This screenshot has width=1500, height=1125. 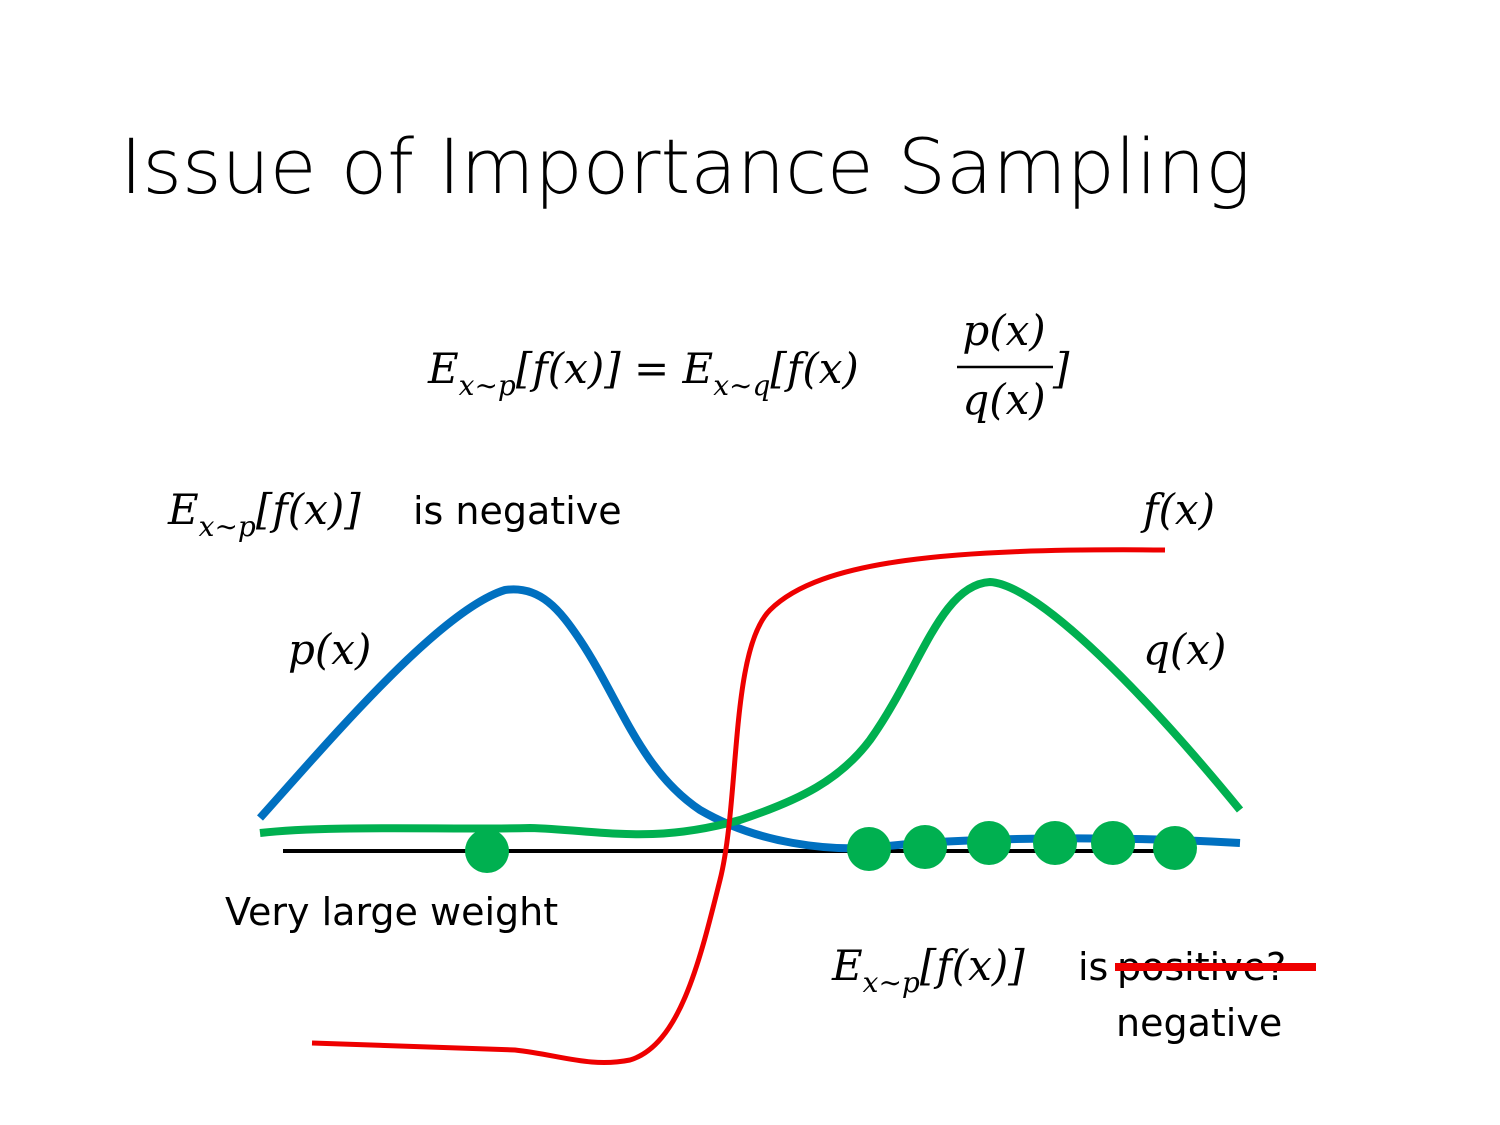 I want to click on math-body: [f(x), so click(x=814, y=368).